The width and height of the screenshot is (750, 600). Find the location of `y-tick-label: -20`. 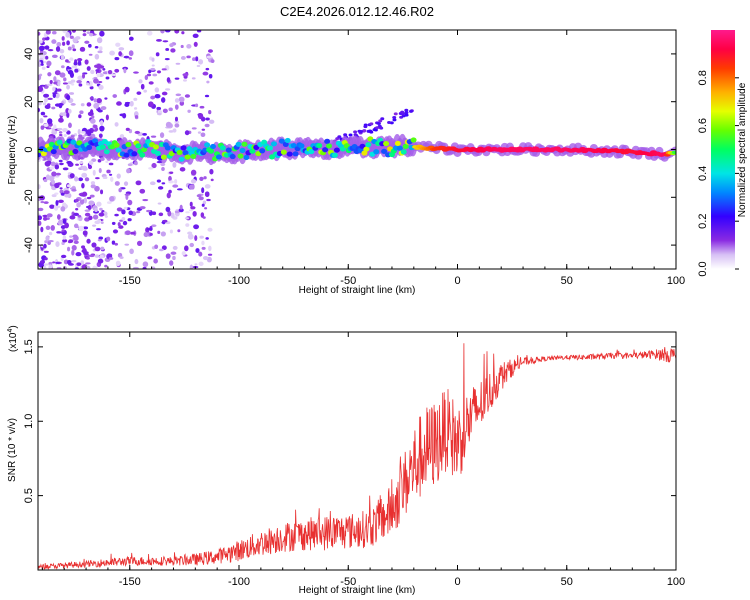

y-tick-label: -20 is located at coordinates (29, 197).